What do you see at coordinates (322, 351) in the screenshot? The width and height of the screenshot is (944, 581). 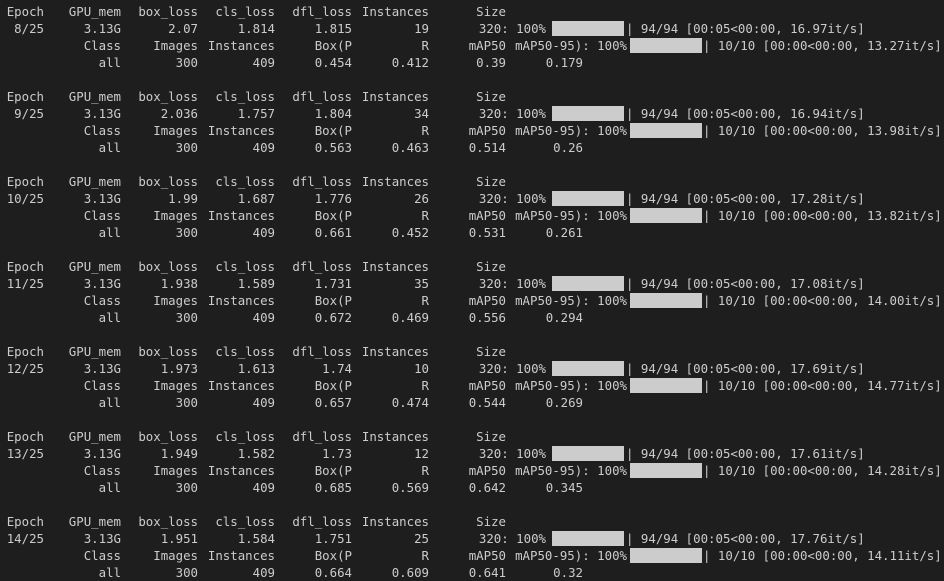 I see `header-dfl-loss: dfl_loss` at bounding box center [322, 351].